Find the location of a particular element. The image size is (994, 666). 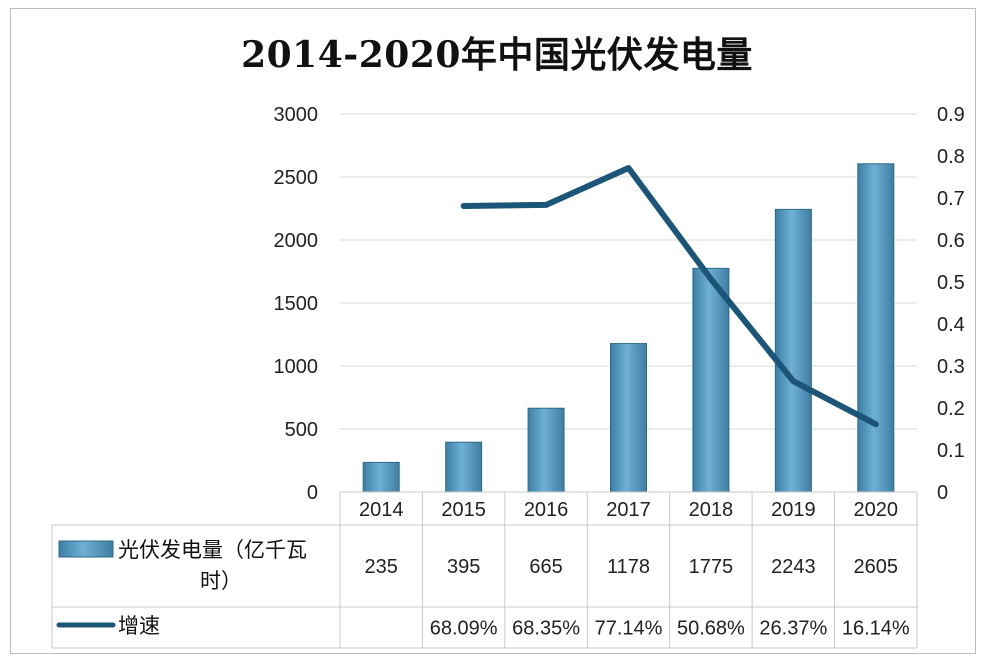

bar-value-label: 395 is located at coordinates (463, 567).